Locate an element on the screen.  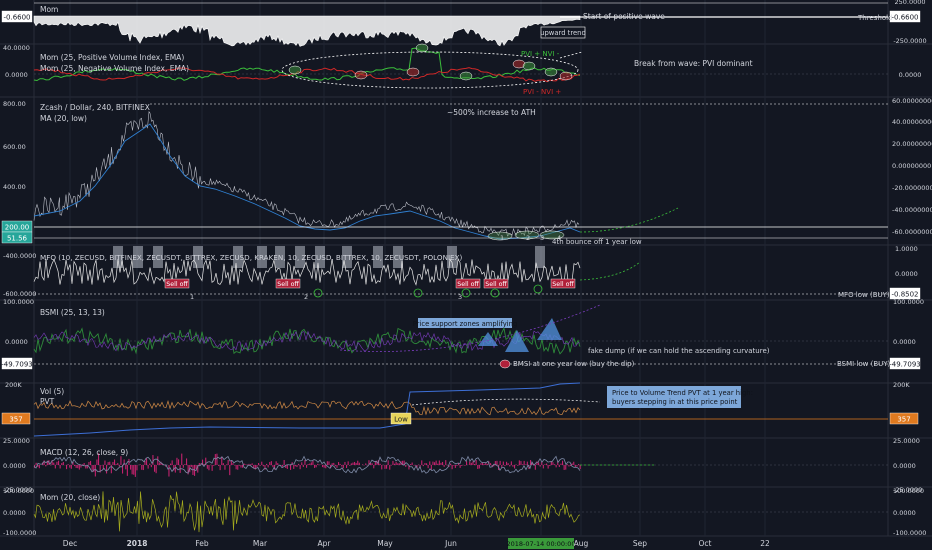
left-badge-ma: 200.00 is located at coordinates (17, 226).